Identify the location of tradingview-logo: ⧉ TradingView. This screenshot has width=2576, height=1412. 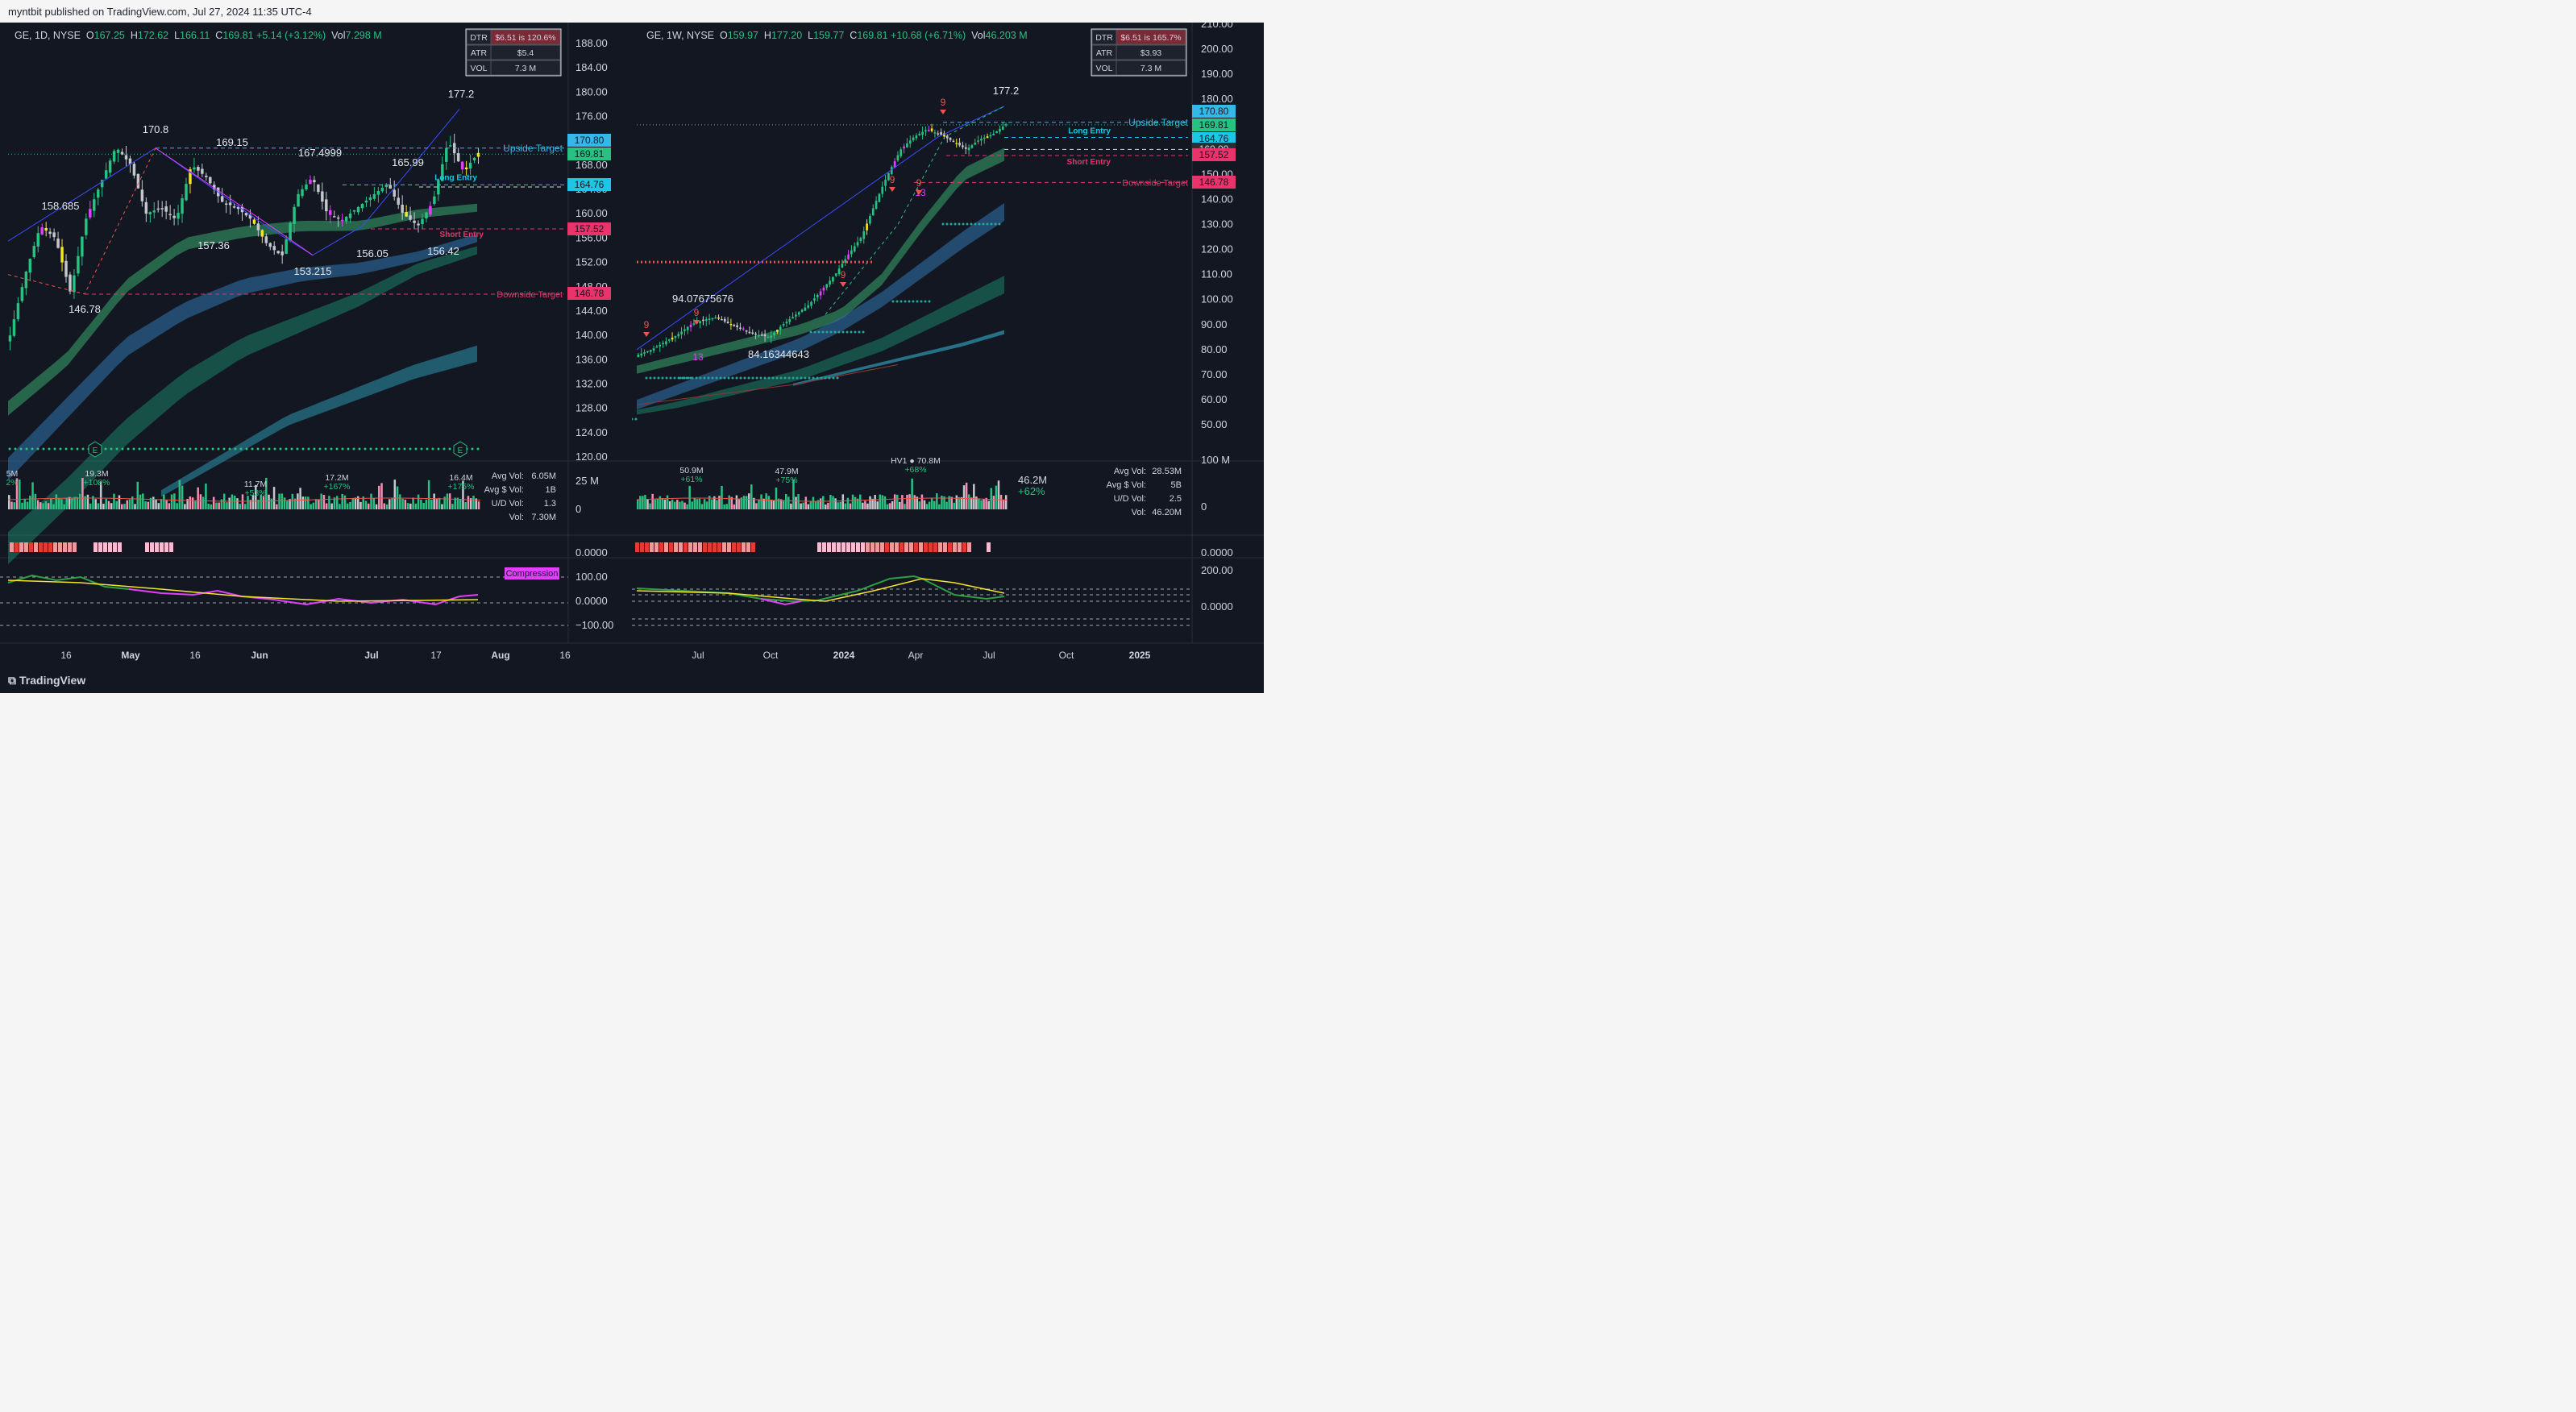
(46, 680).